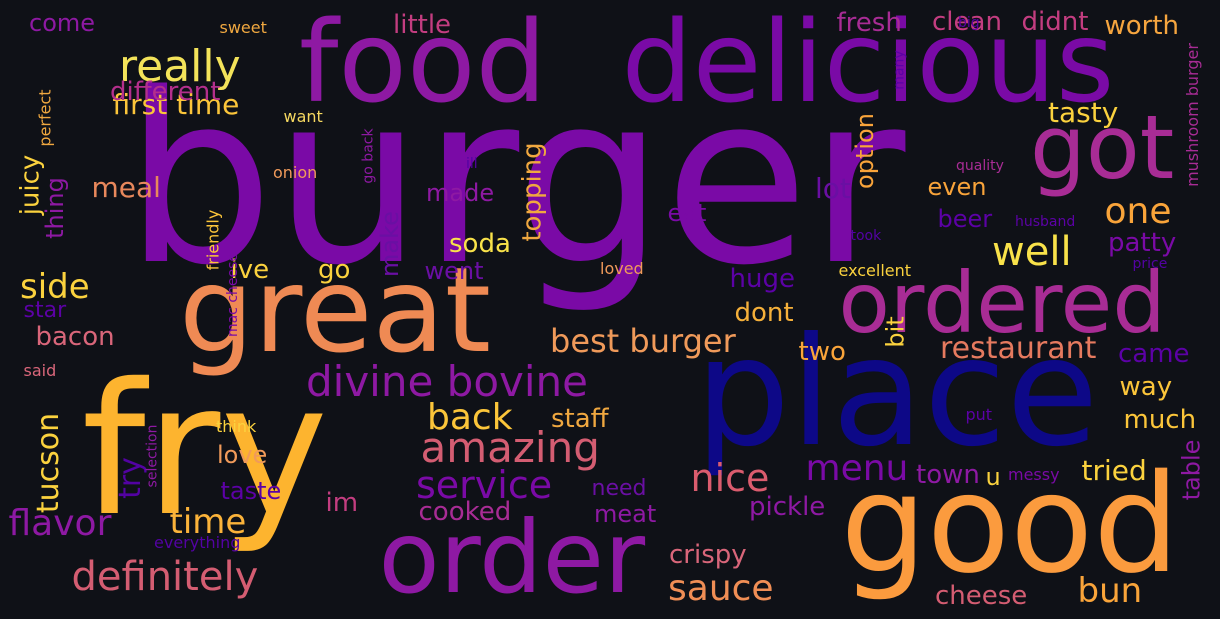 The image size is (1220, 619). Describe the element at coordinates (480, 244) in the screenshot. I see `word-soda: soda` at that location.